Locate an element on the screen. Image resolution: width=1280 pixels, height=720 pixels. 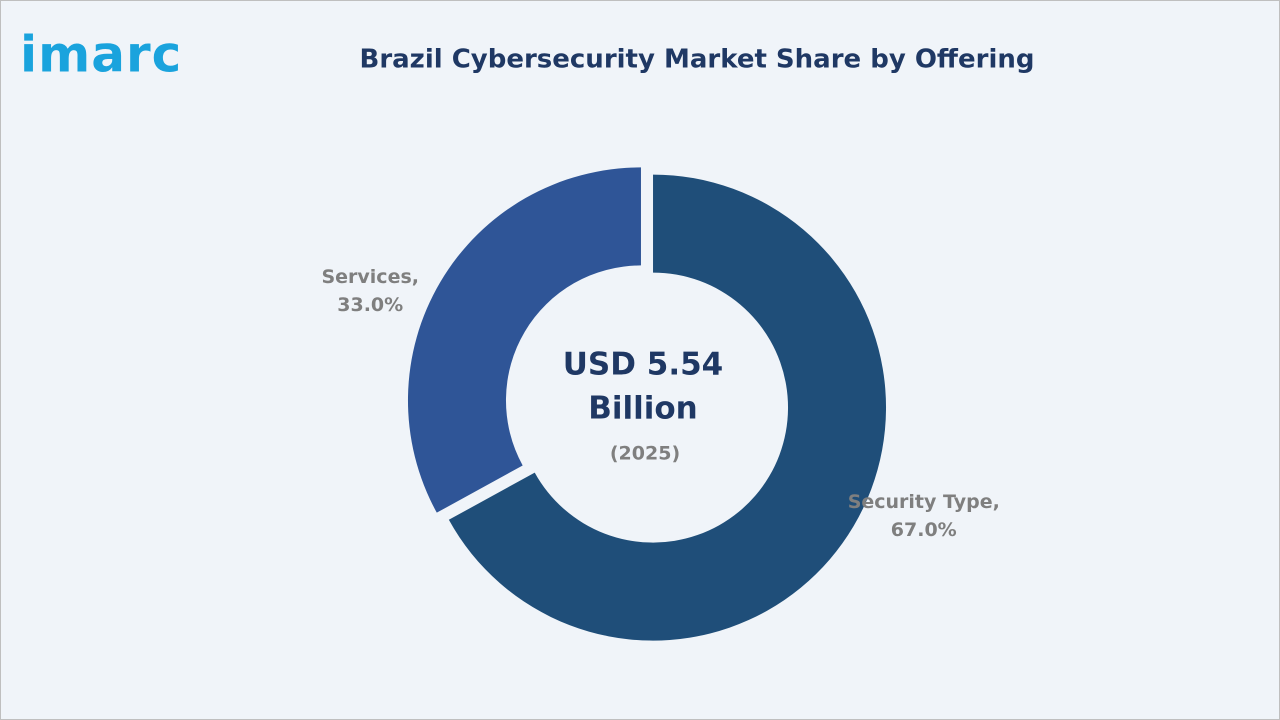
logo: imarc is located at coordinates (101, 55).